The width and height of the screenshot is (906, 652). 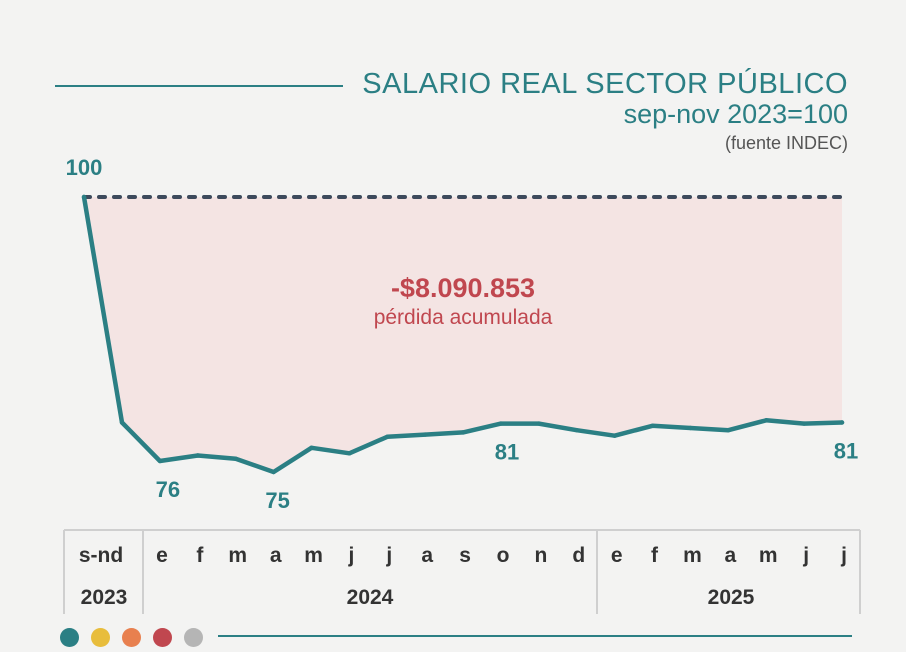 What do you see at coordinates (84, 167) in the screenshot?
I see `point-label: 100` at bounding box center [84, 167].